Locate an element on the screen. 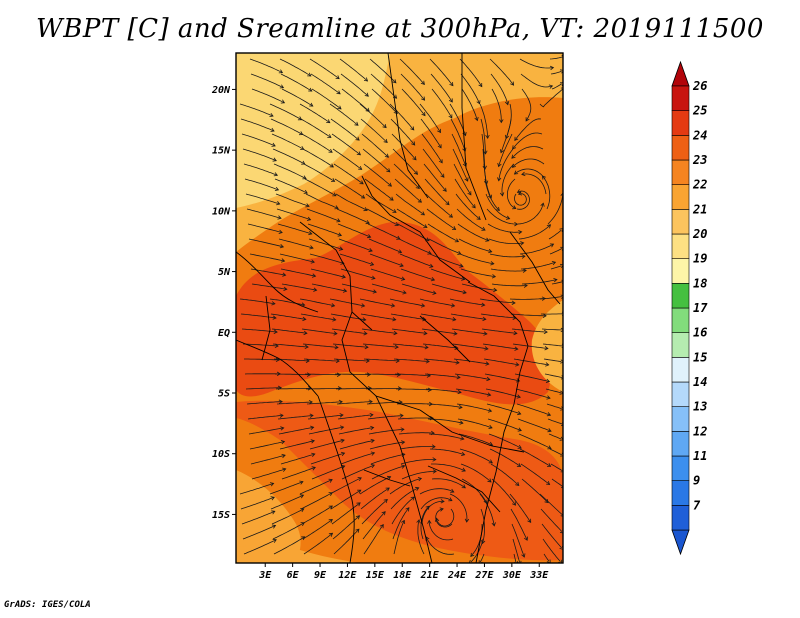 The height and width of the screenshot is (618, 800). lon-tick-label: 15E is located at coordinates (375, 575).